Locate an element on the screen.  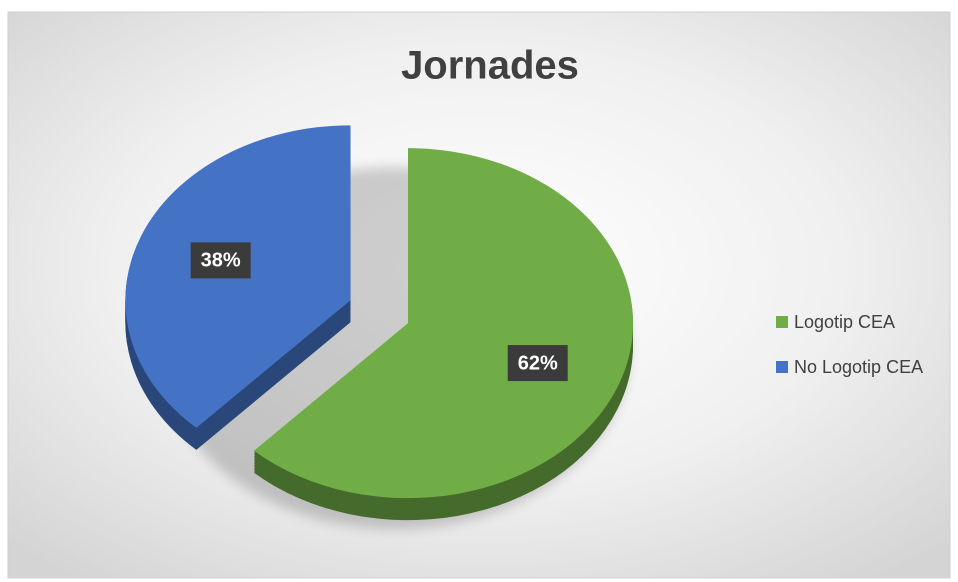
data-labels: 62% 38% is located at coordinates (379, 312).